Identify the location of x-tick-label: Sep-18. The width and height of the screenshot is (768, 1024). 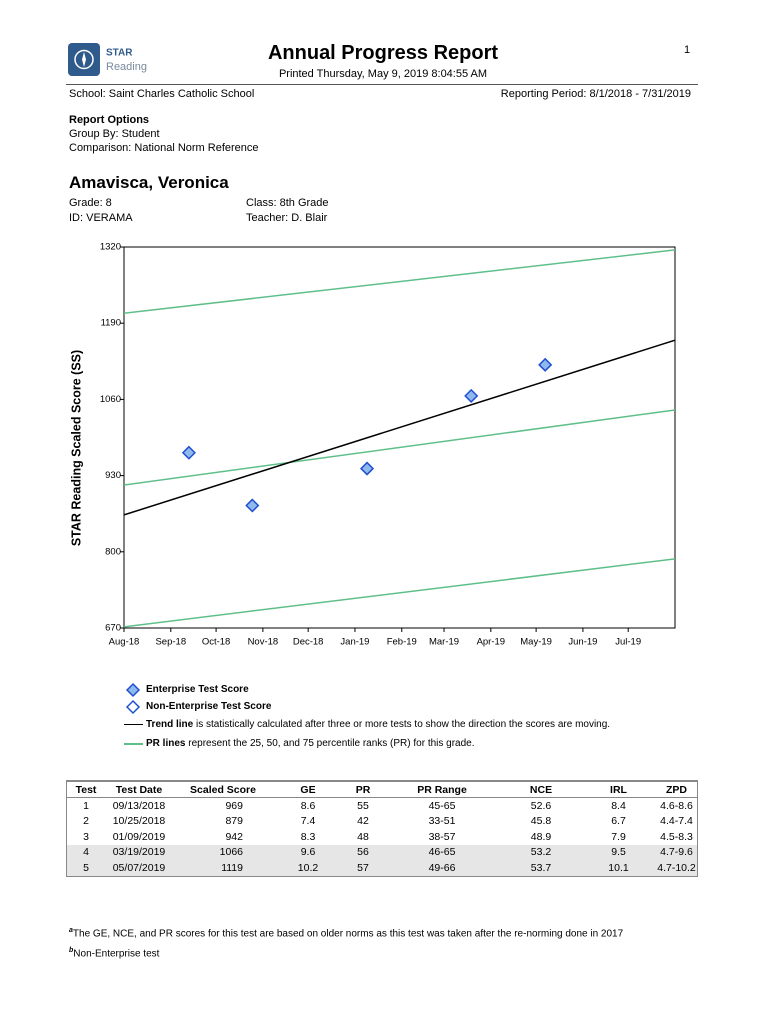
(170, 642).